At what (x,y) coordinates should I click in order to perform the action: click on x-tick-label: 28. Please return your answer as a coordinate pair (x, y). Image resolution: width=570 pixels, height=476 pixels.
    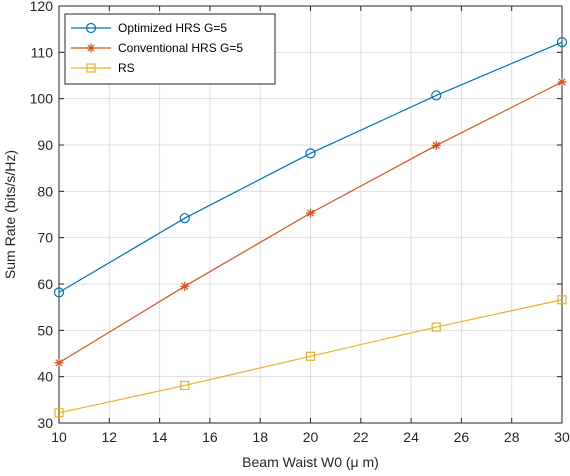
    Looking at the image, I should click on (512, 437).